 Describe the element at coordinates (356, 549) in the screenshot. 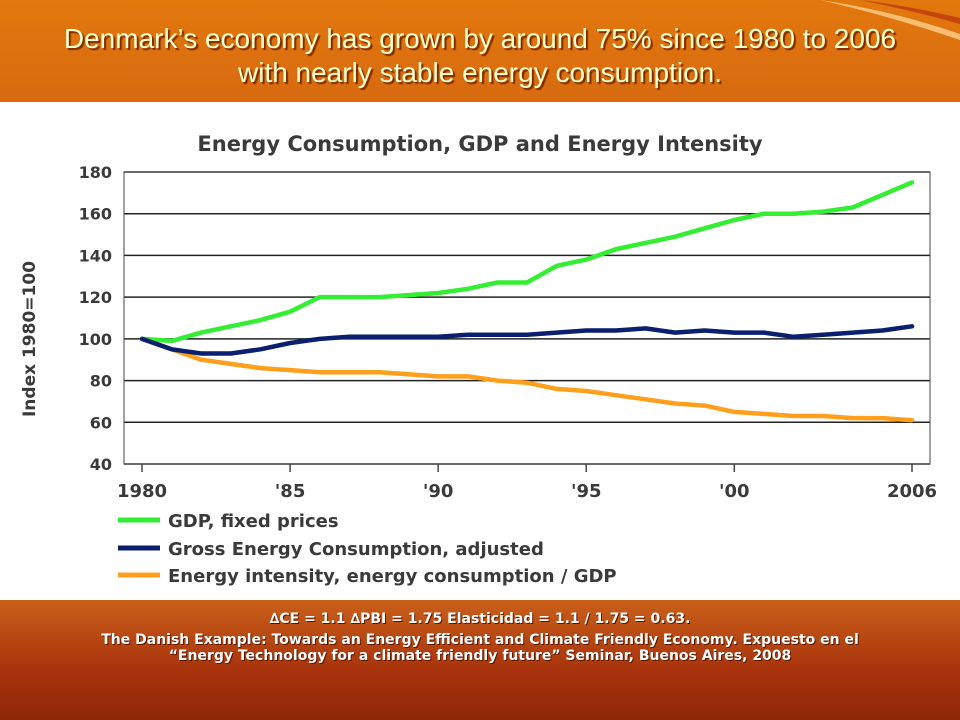

I see `legend-label: Gross Energy Consumption, adjusted` at that location.